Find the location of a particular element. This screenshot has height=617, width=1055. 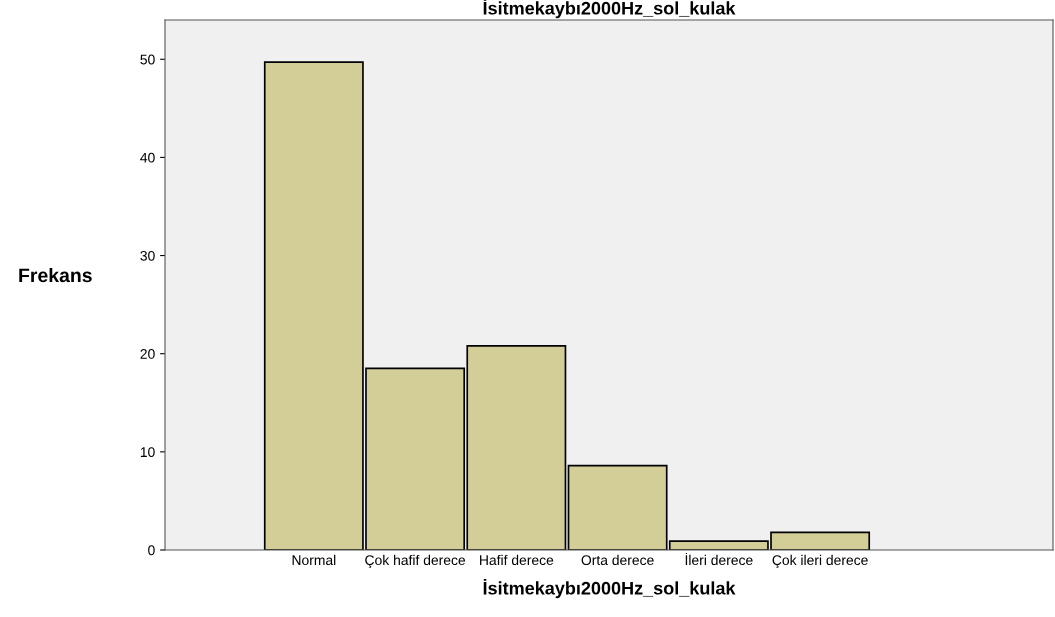

chart-title: İsitmekaybı2000Hz_sol_kulak is located at coordinates (609, 9).